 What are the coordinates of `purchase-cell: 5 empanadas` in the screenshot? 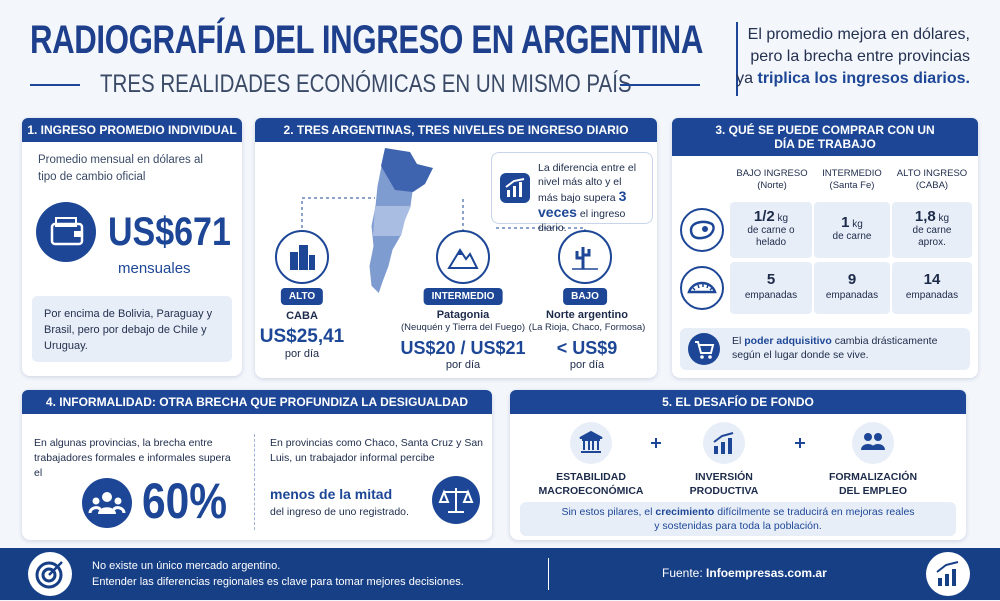 It's located at (771, 288).